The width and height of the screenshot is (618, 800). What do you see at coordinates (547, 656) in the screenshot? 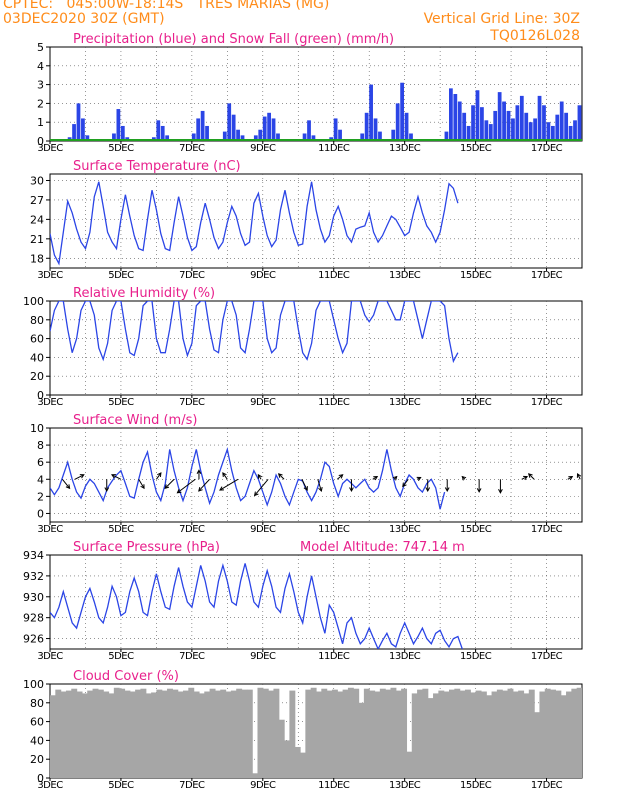
I see `pressure-xtick-label: 17DEC` at bounding box center [547, 656].